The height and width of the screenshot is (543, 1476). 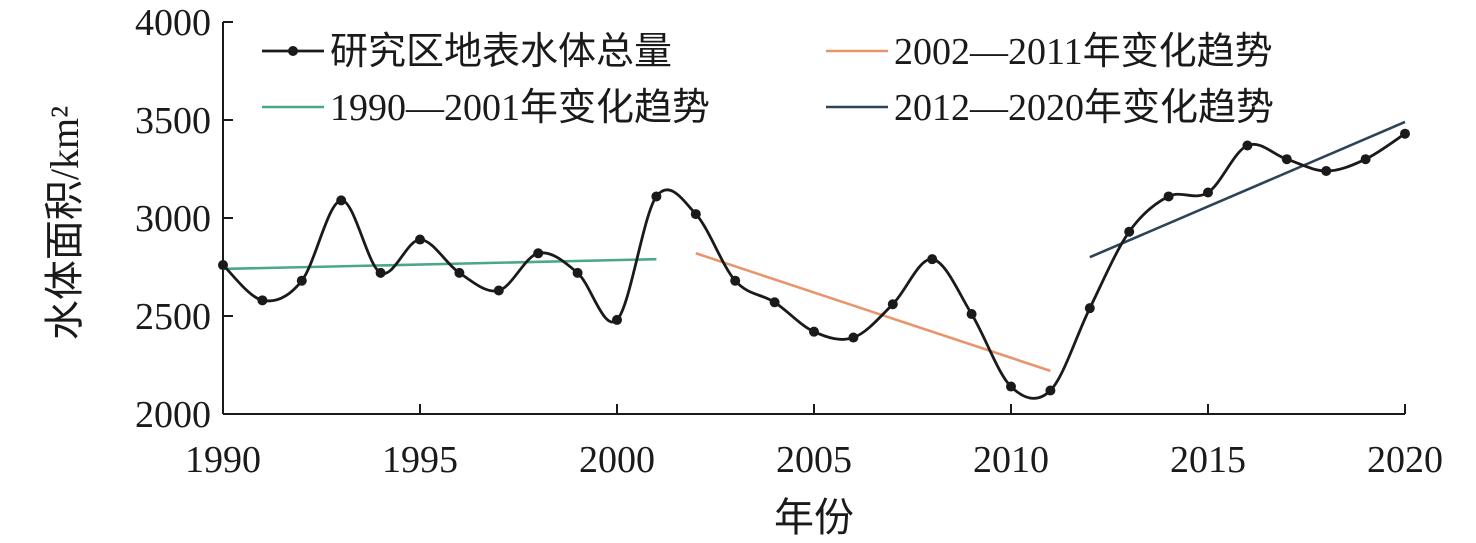 I want to click on data-point-1999, so click(x=577, y=272).